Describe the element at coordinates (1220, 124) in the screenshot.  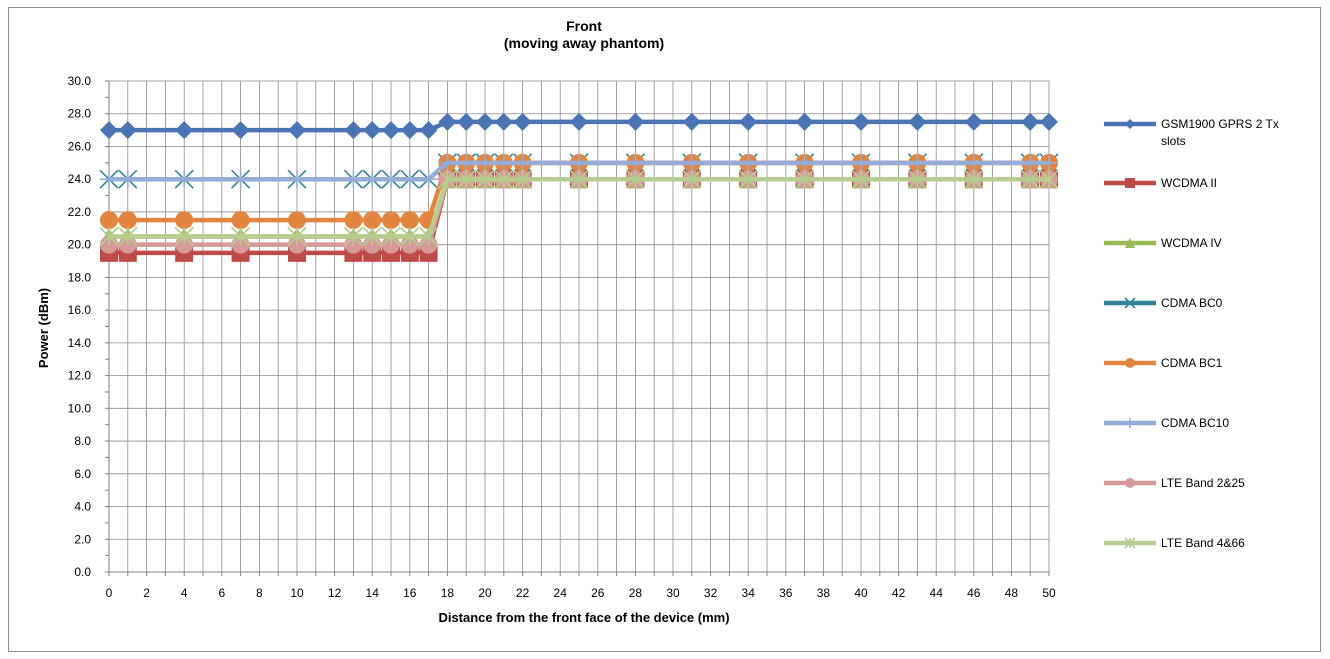
I see `legend-label-line: GSM1900 GPRS 2 Tx` at that location.